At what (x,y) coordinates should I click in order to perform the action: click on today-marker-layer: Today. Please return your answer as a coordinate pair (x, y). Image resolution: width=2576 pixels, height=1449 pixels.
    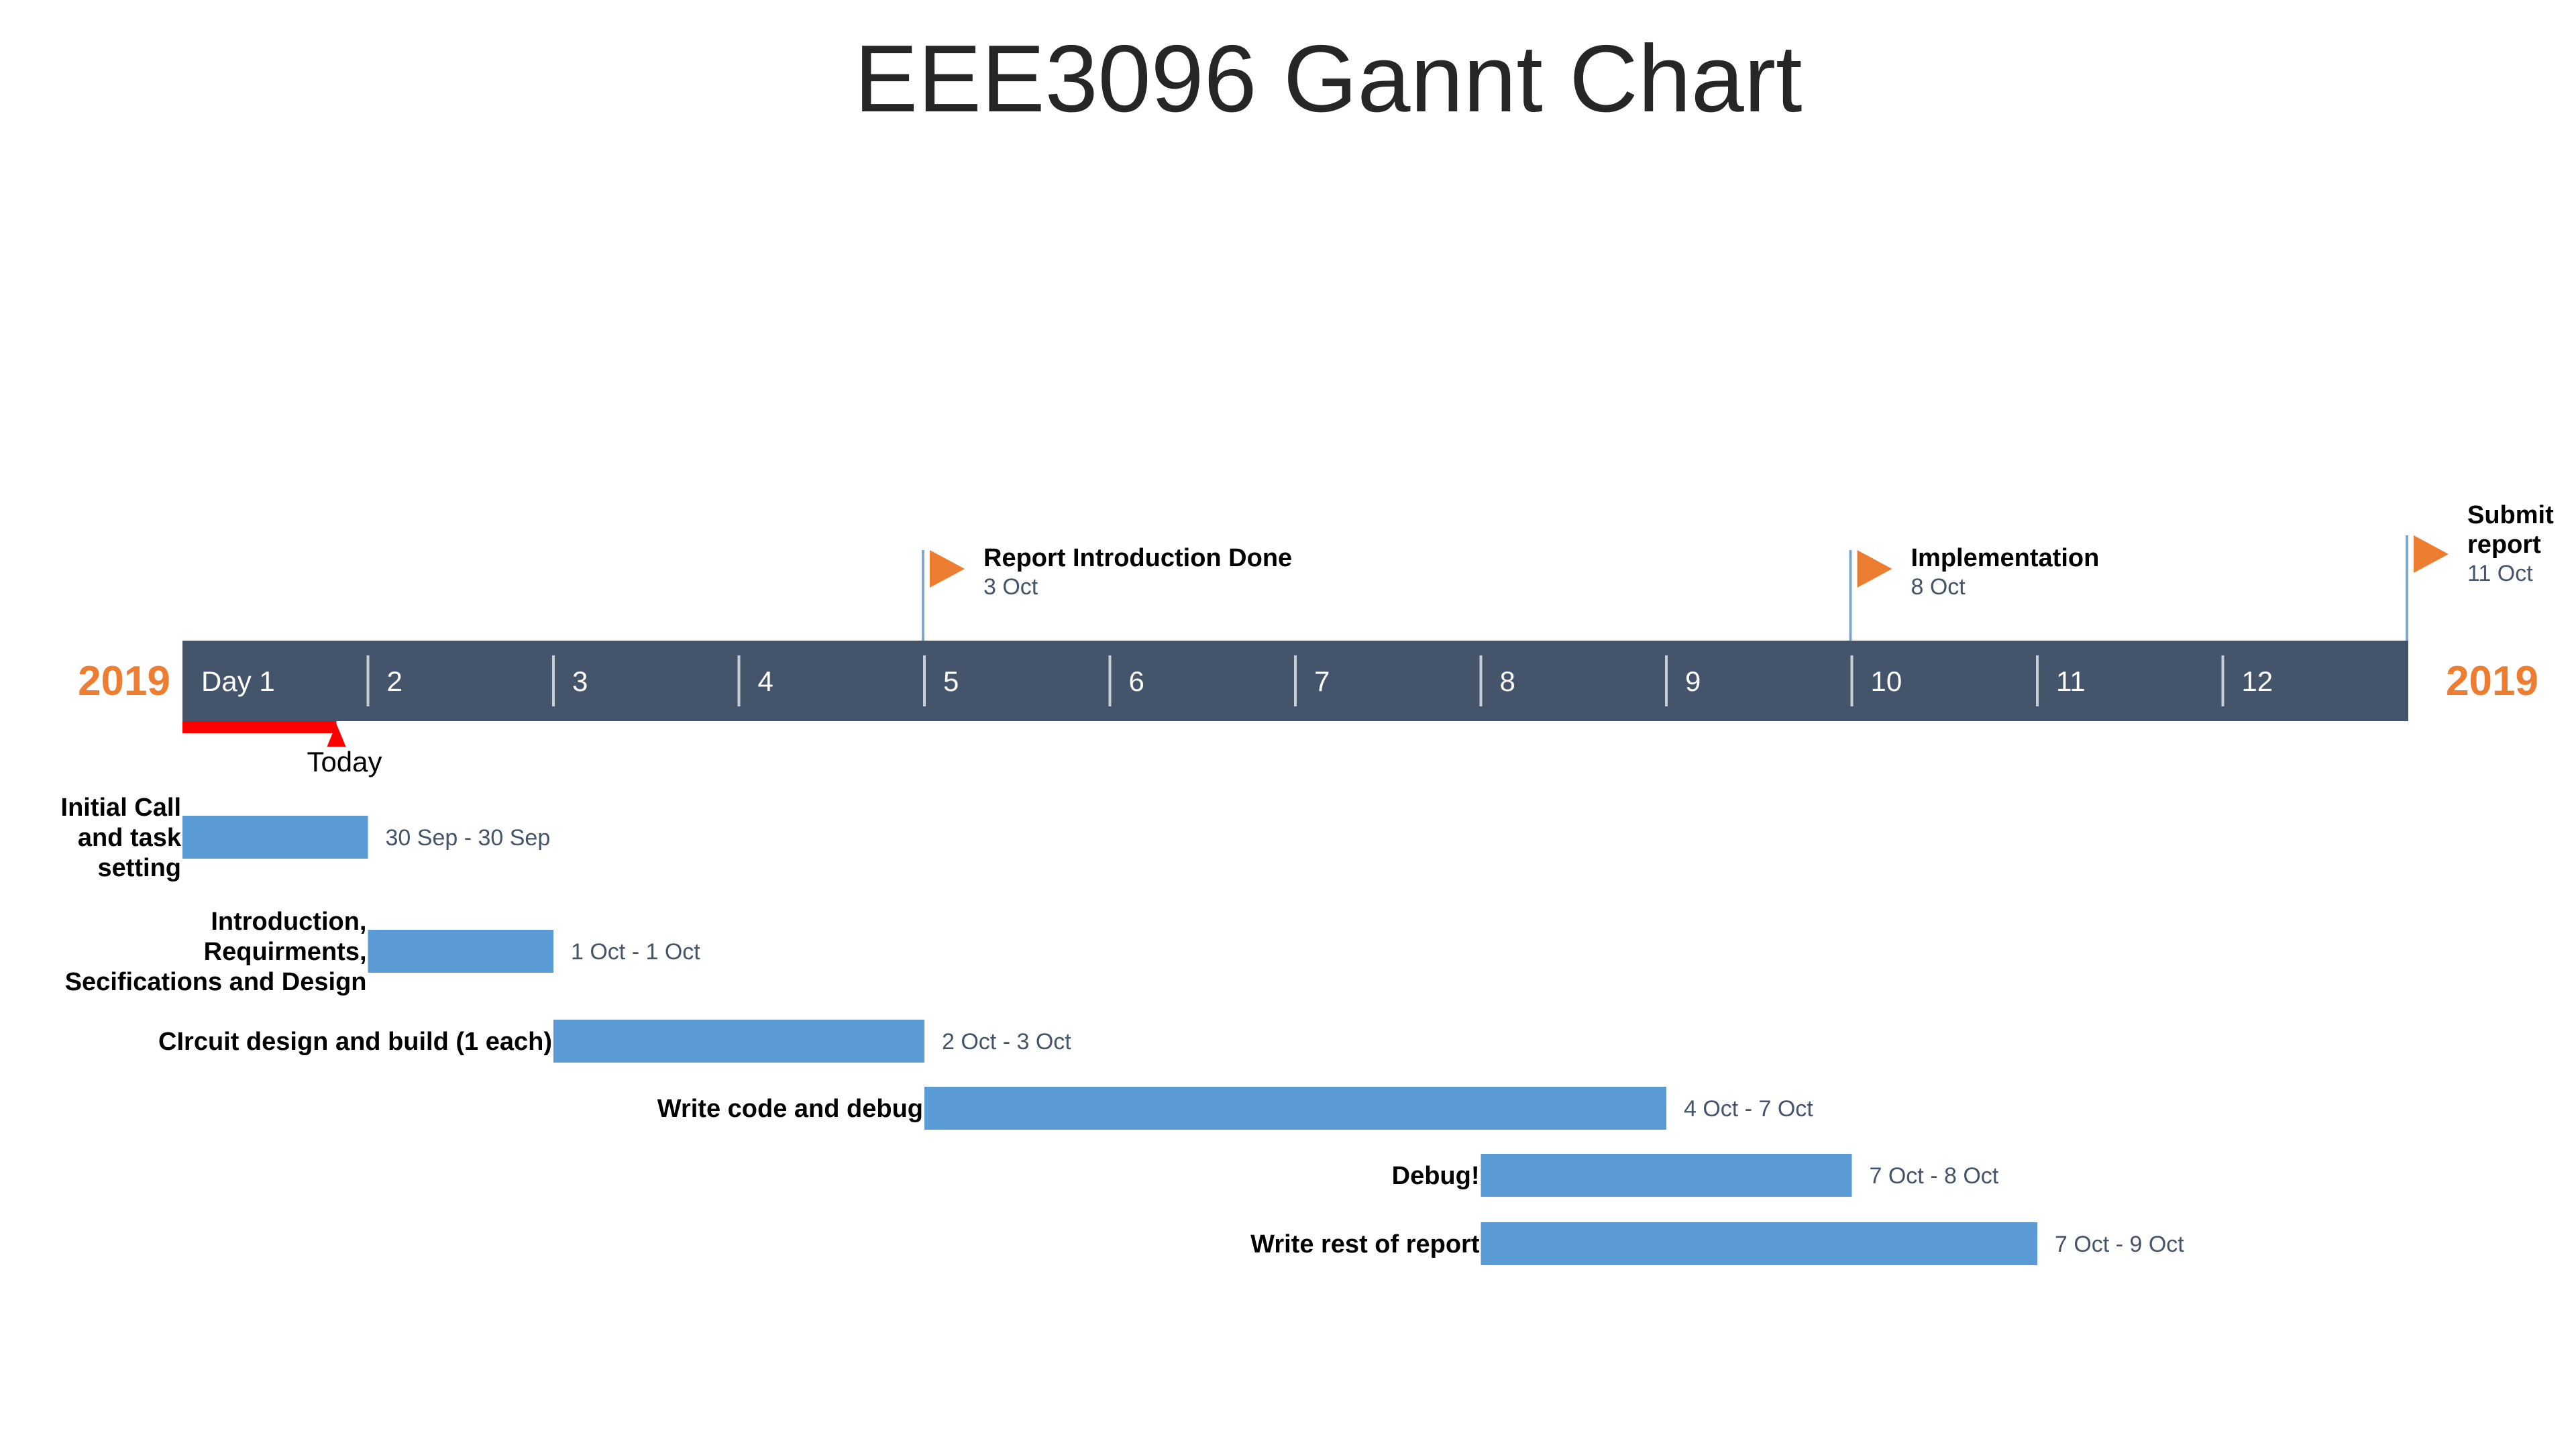
    Looking at the image, I should click on (282, 749).